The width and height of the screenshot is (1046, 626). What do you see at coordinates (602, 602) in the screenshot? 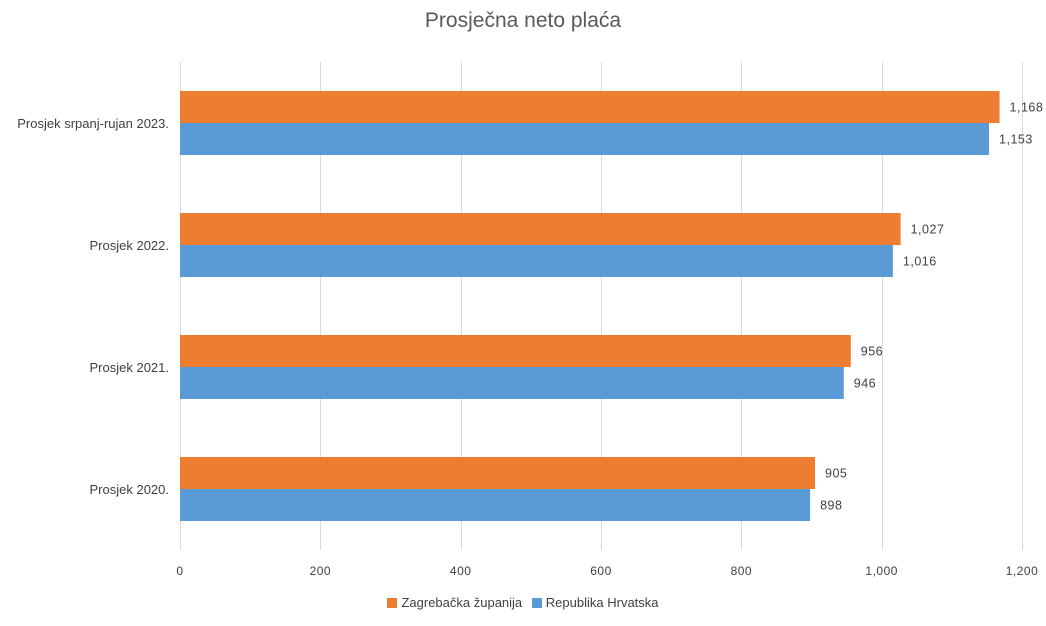
I see `legend-label-hrvatska: Republika Hrvatska` at bounding box center [602, 602].